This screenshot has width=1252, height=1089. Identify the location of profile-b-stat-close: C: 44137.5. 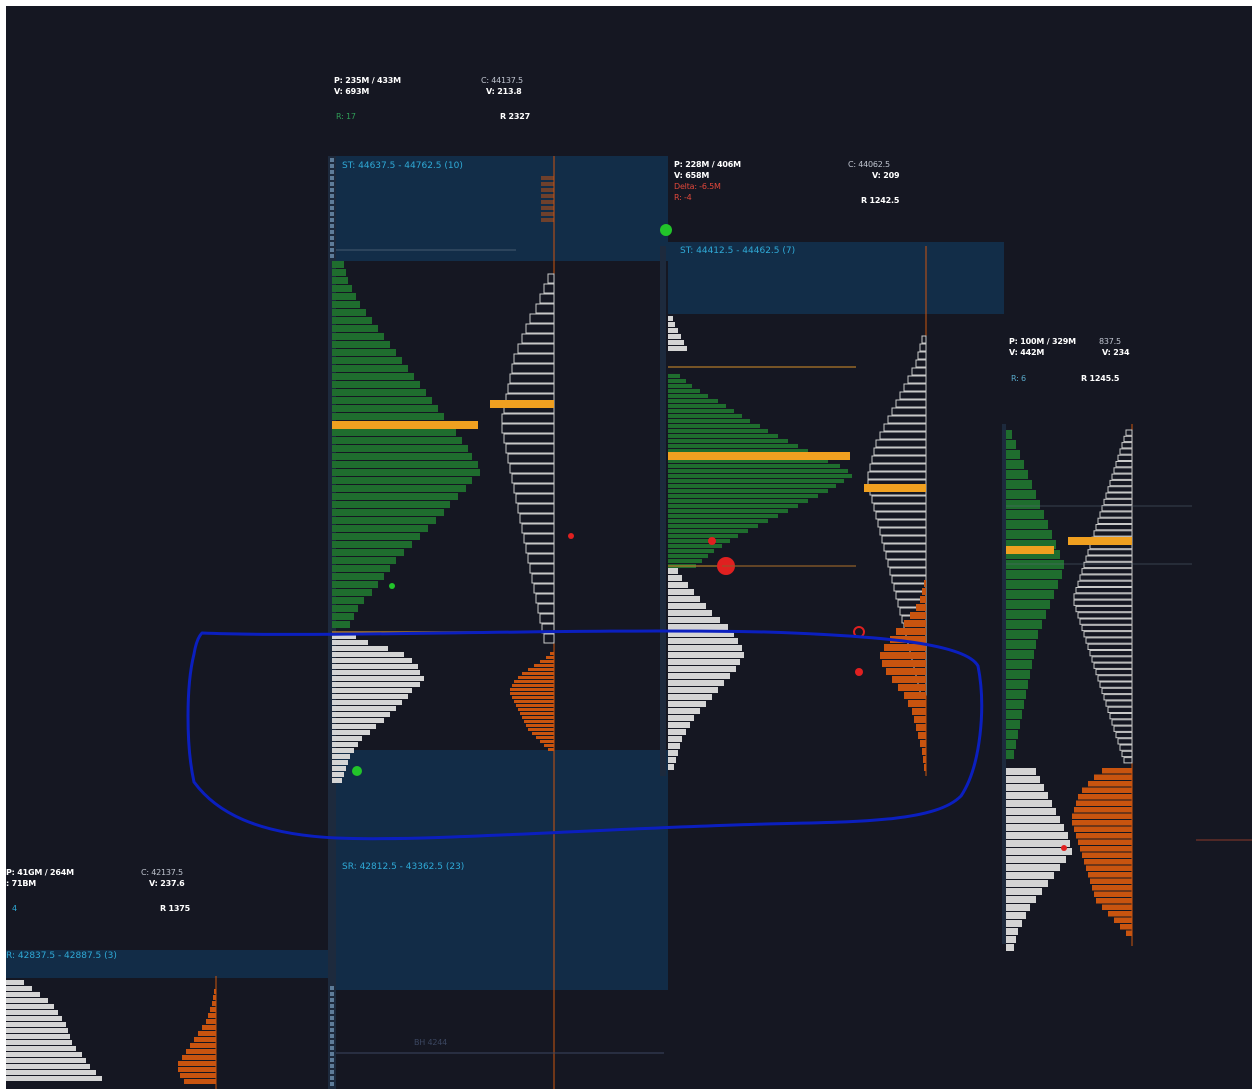
(502, 80).